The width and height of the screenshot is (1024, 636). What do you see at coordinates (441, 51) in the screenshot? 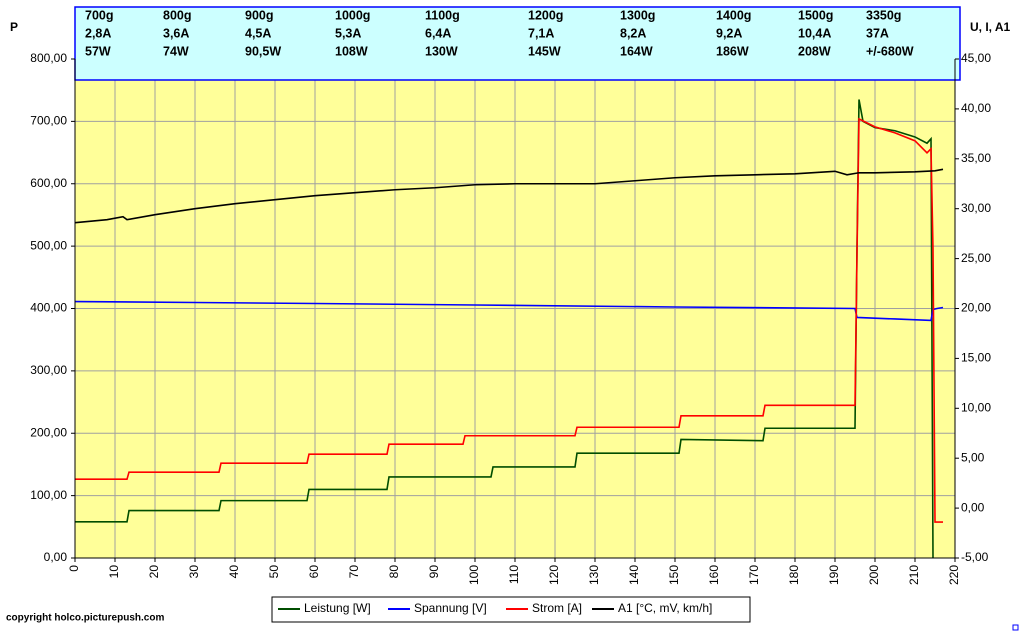
I see `annotation: 130W` at bounding box center [441, 51].